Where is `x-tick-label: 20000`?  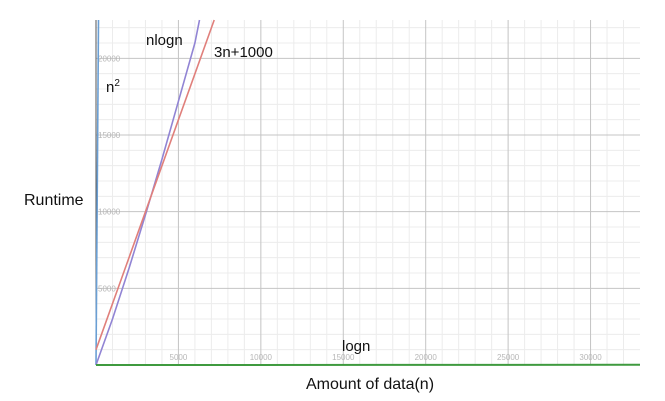 x-tick-label: 20000 is located at coordinates (426, 357).